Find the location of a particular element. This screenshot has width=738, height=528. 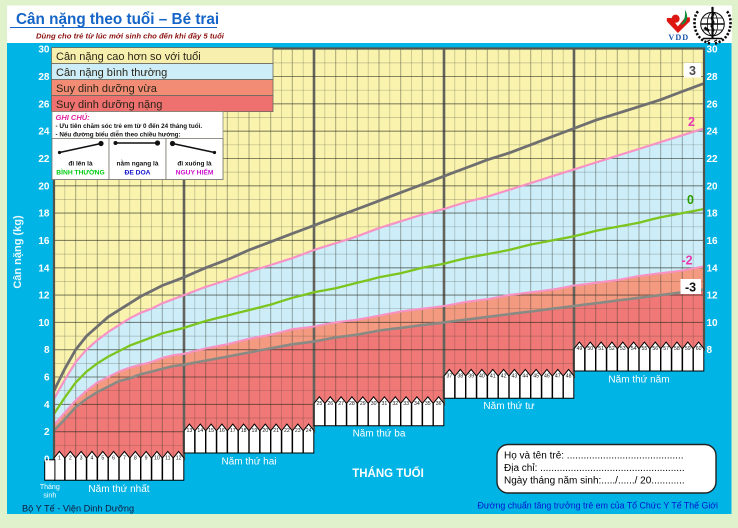

svg-text: 38 is located at coordinates (460, 376).